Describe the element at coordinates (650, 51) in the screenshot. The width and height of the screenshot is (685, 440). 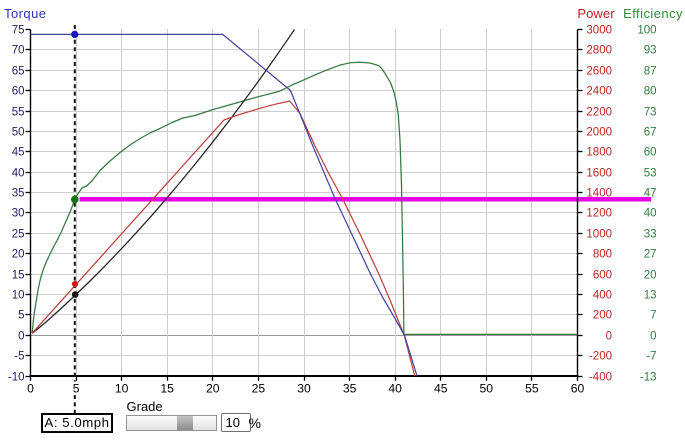
I see `svg-text: 93` at that location.